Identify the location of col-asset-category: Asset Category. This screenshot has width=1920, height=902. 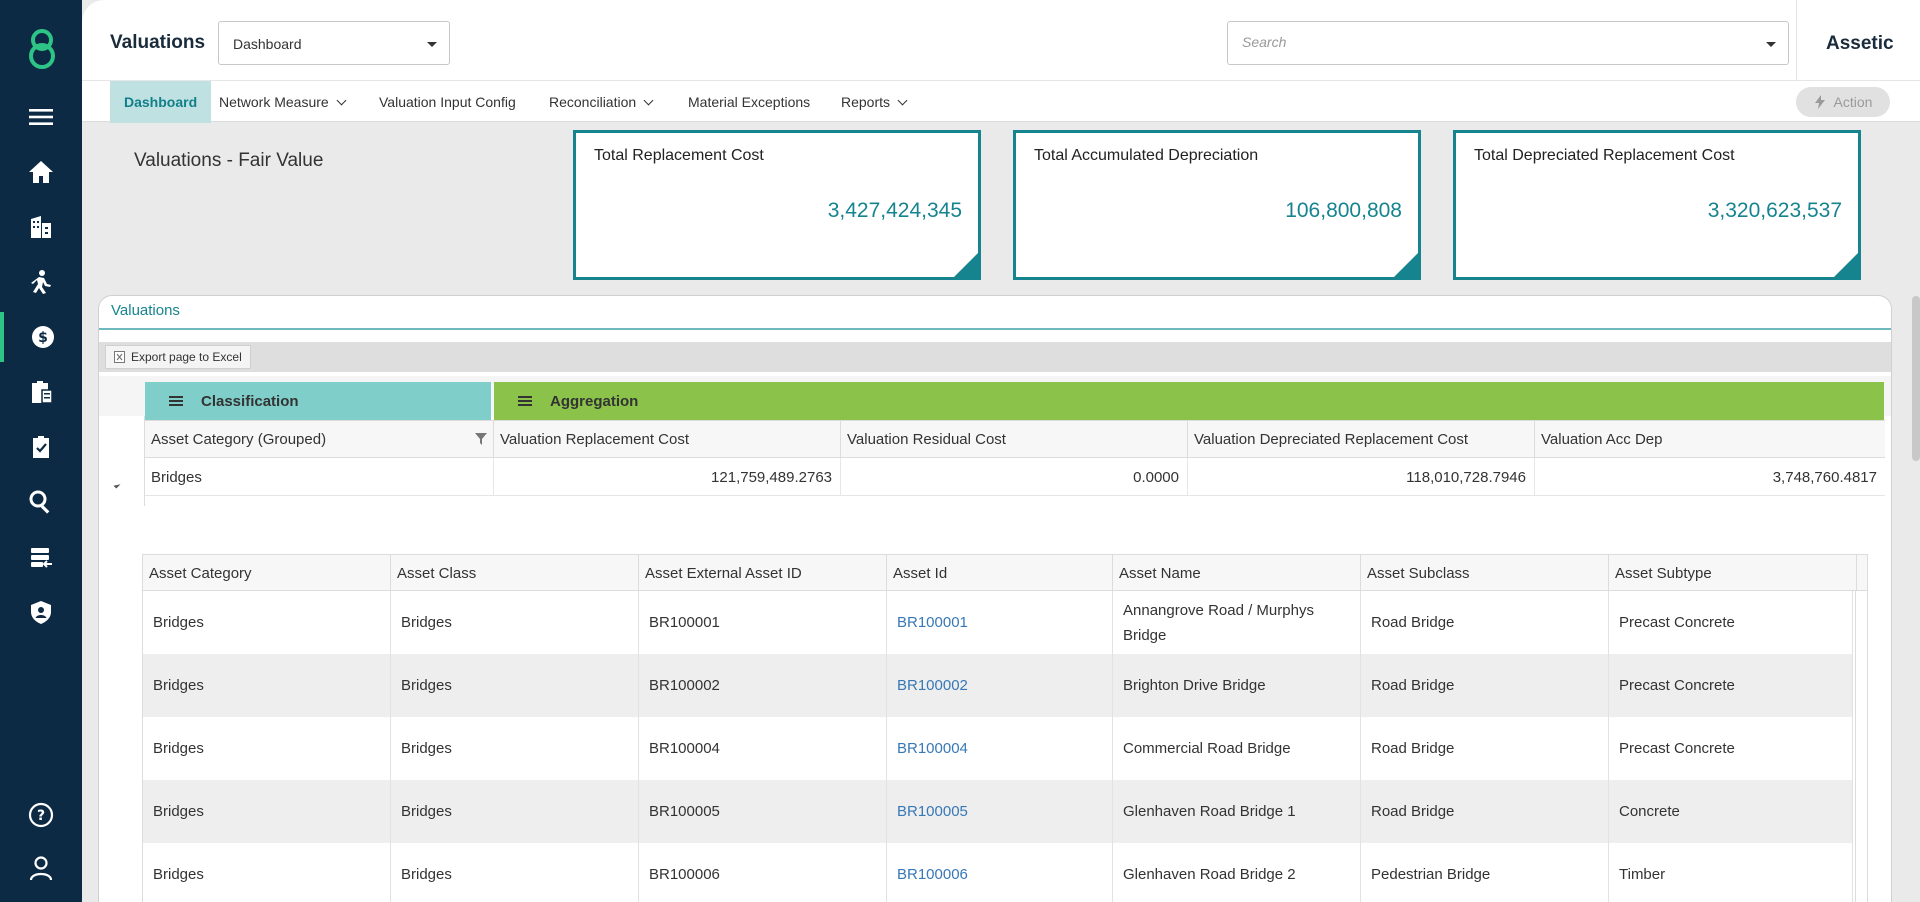
(267, 573).